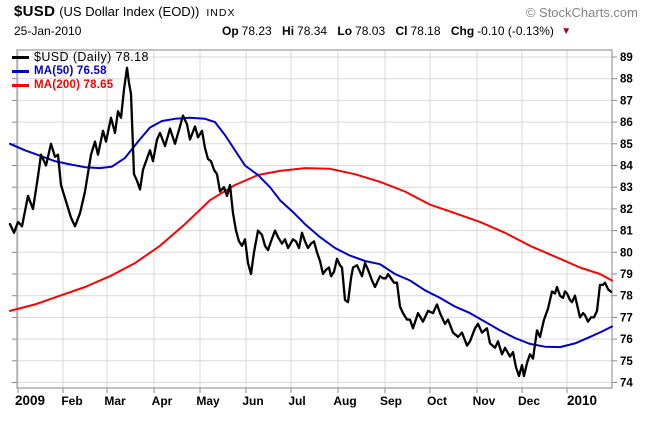  What do you see at coordinates (288, 31) in the screenshot?
I see `high-label: Hi` at bounding box center [288, 31].